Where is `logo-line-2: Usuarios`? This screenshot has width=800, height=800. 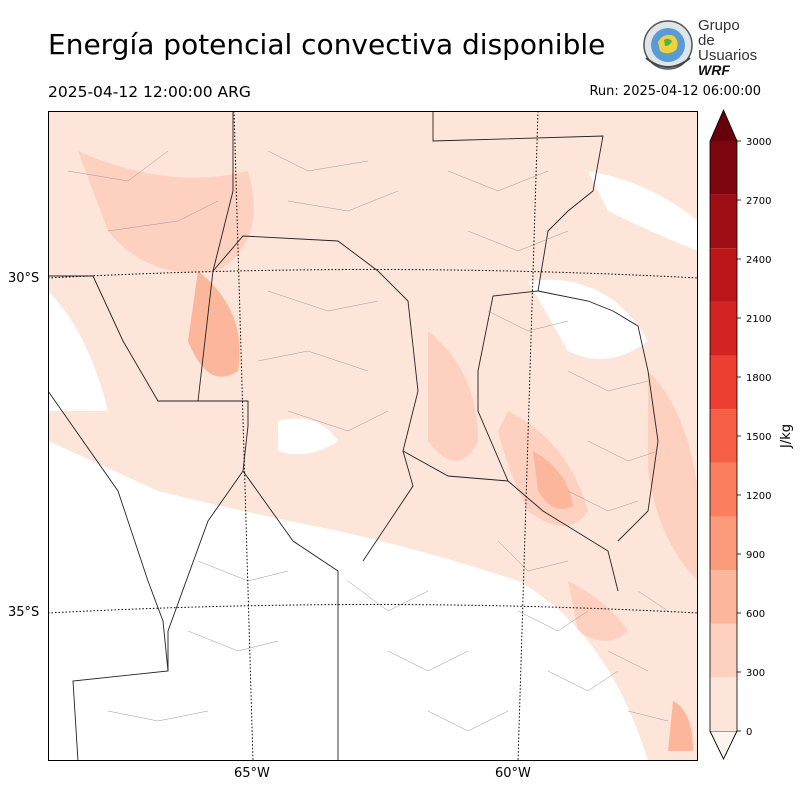
logo-line-2: Usuarios is located at coordinates (728, 55).